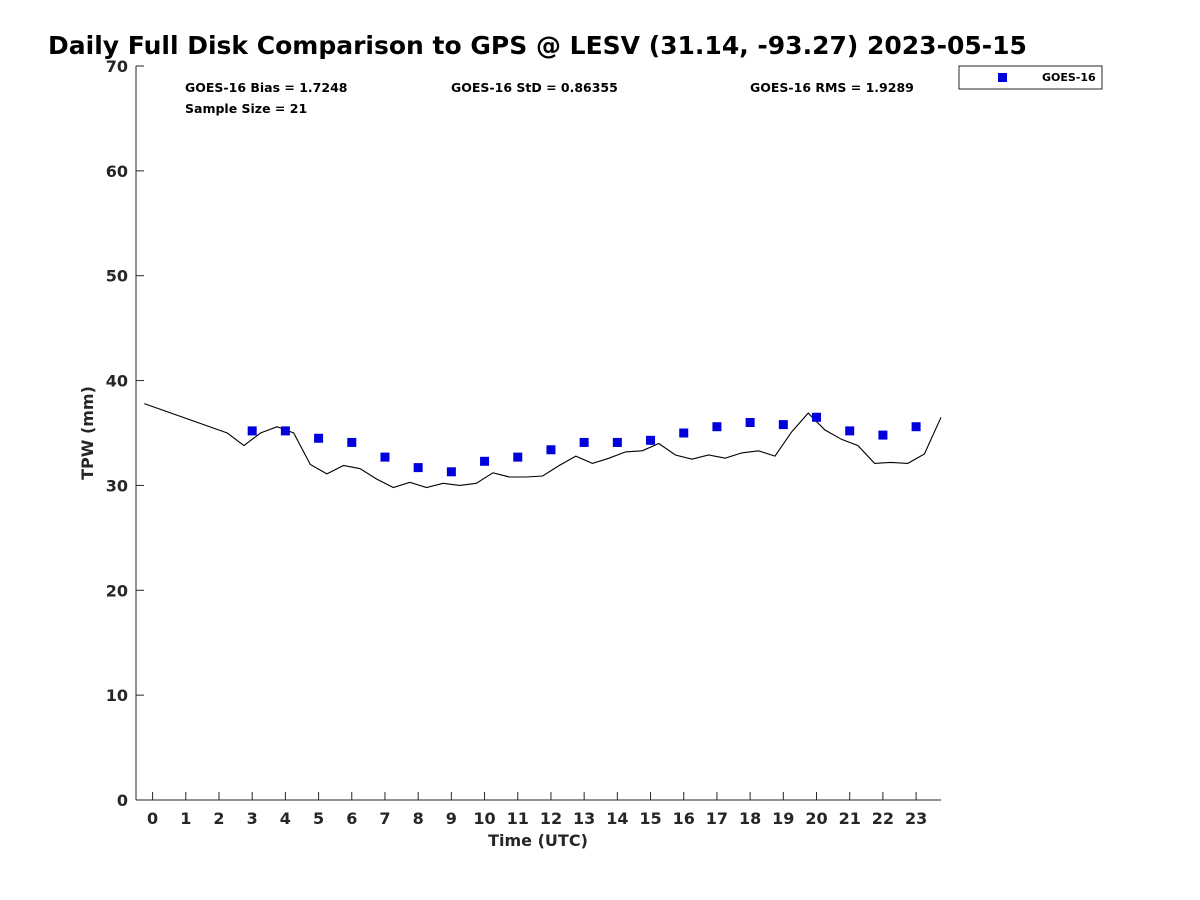 Image resolution: width=1200 pixels, height=900 pixels. I want to click on stat-bias: GOES-16 Bias = 1.7248, so click(266, 87).